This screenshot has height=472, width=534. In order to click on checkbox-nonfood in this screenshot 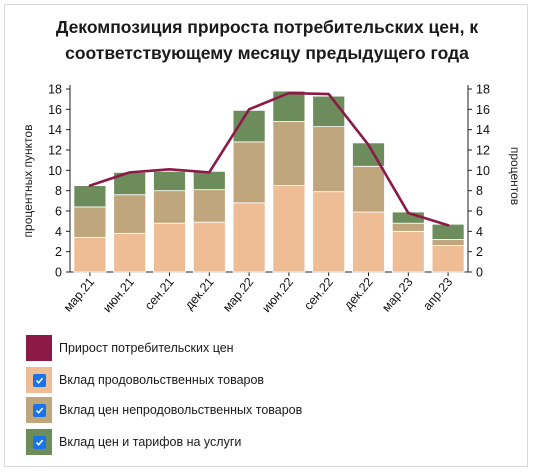, I will do `click(39, 410)`.